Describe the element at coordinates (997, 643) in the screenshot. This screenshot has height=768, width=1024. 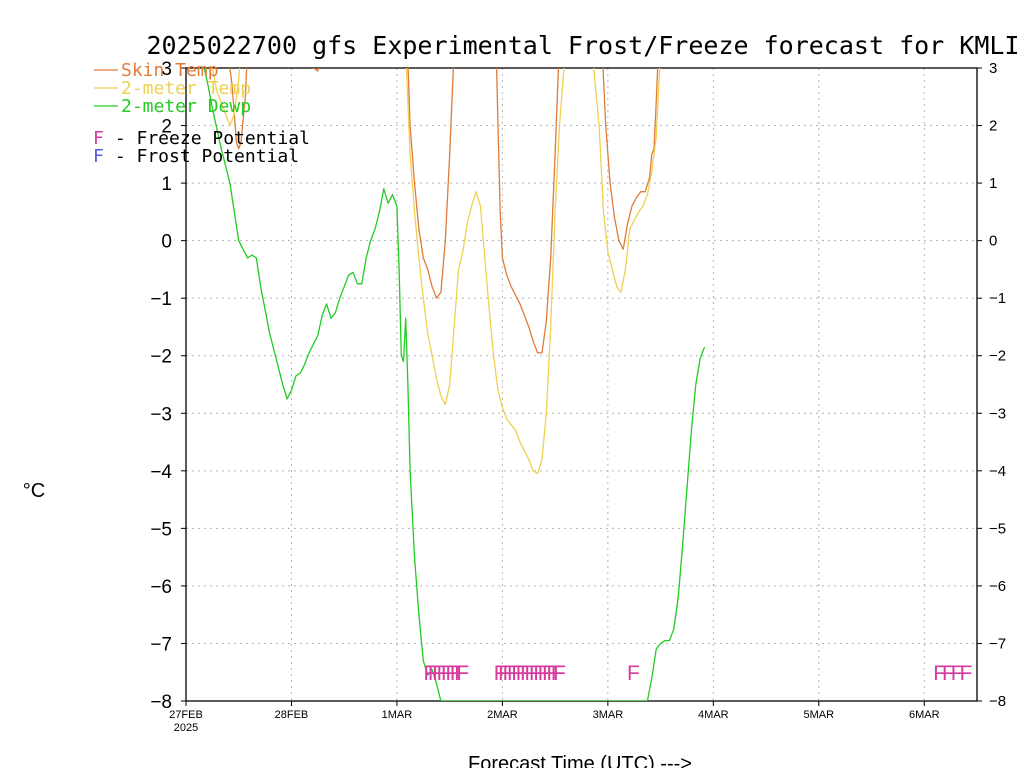
I see `y-tick-label-right: −7` at that location.